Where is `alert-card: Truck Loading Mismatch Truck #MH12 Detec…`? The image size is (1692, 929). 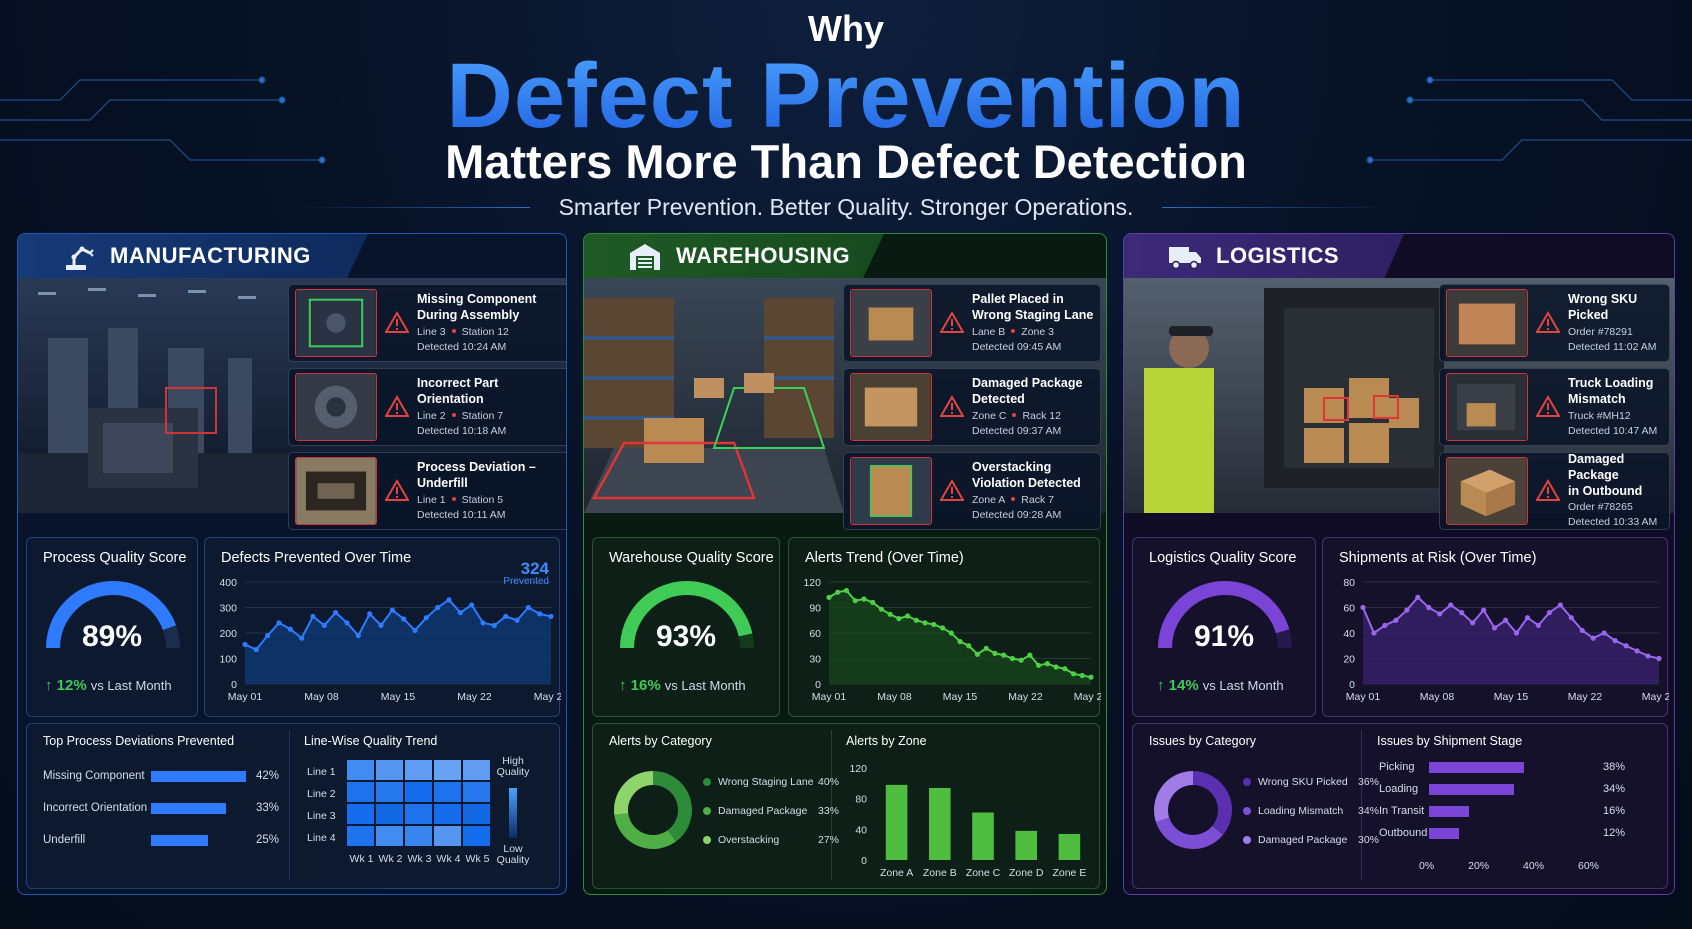
alert-card: Truck Loading Mismatch Truck #MH12 Detec… is located at coordinates (1554, 407).